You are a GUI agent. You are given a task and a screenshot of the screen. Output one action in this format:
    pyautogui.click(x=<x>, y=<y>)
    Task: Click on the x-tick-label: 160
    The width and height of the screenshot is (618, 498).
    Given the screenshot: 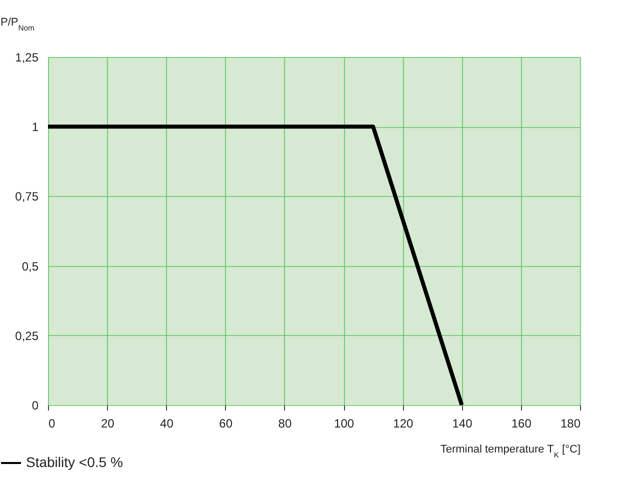 What is the action you would take?
    pyautogui.click(x=521, y=423)
    